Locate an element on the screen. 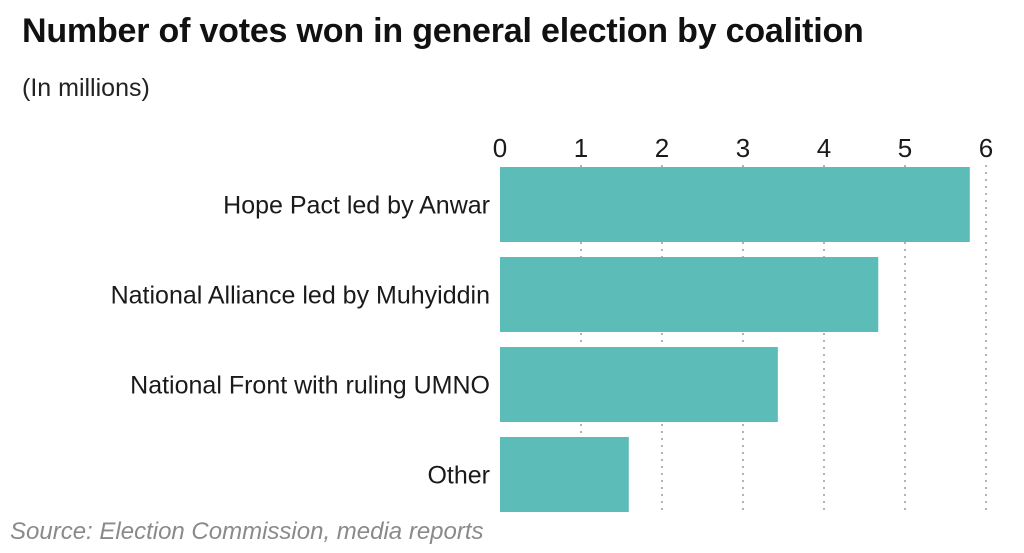 The height and width of the screenshot is (553, 1024). x-tick-label-4: 4 is located at coordinates (824, 148).